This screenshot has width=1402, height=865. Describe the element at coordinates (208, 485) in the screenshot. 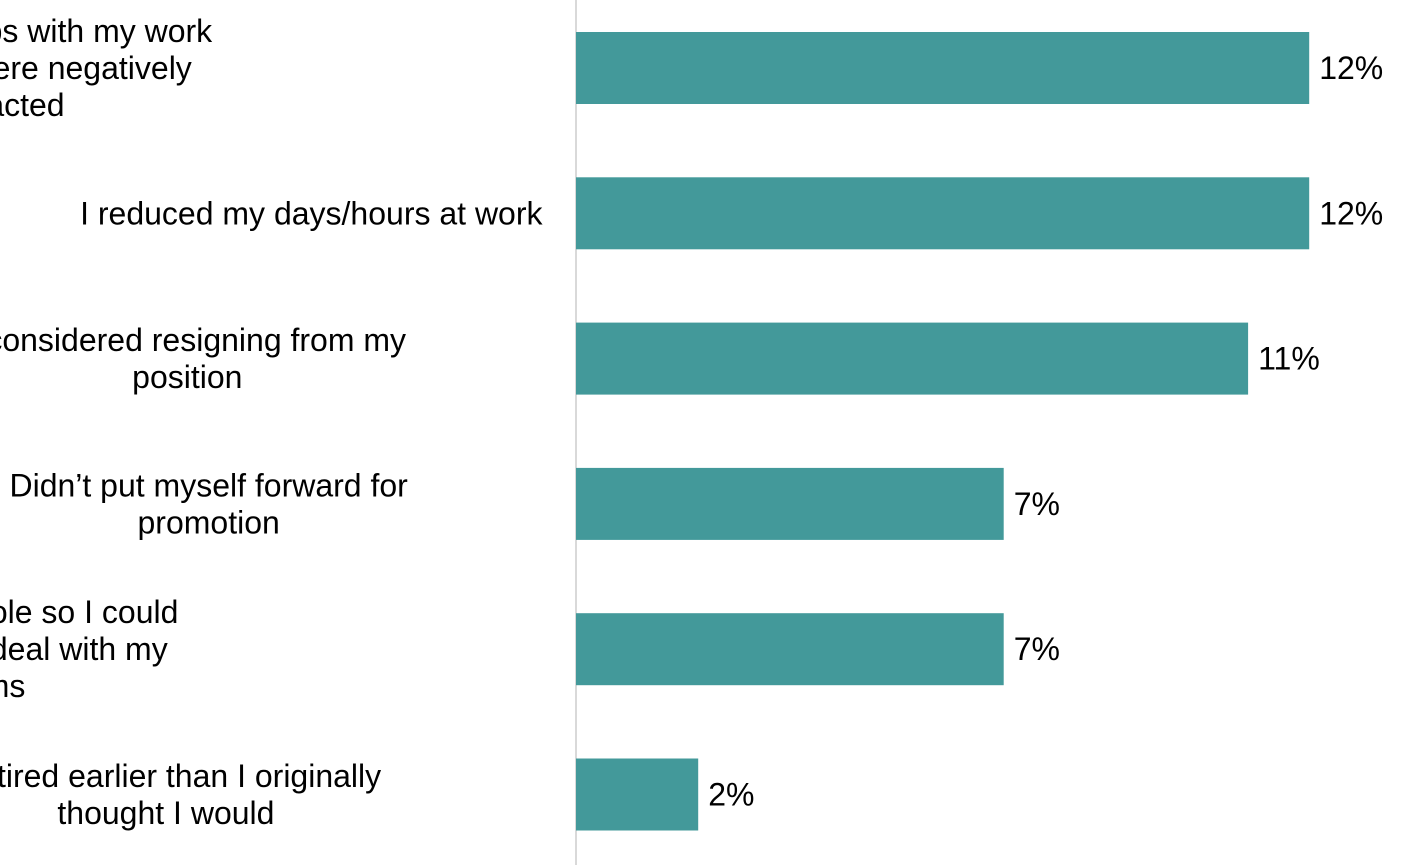

I see `category-label-line: Didn’t put myself forward for` at that location.